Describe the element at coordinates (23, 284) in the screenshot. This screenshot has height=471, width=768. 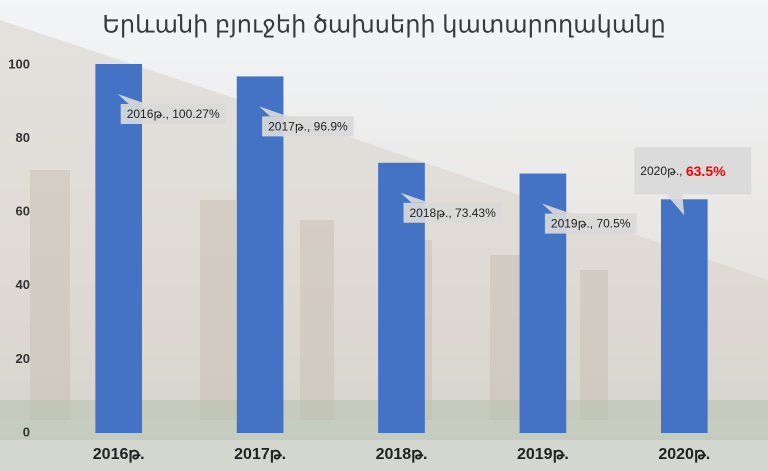
I see `y-tick-label: 40` at that location.